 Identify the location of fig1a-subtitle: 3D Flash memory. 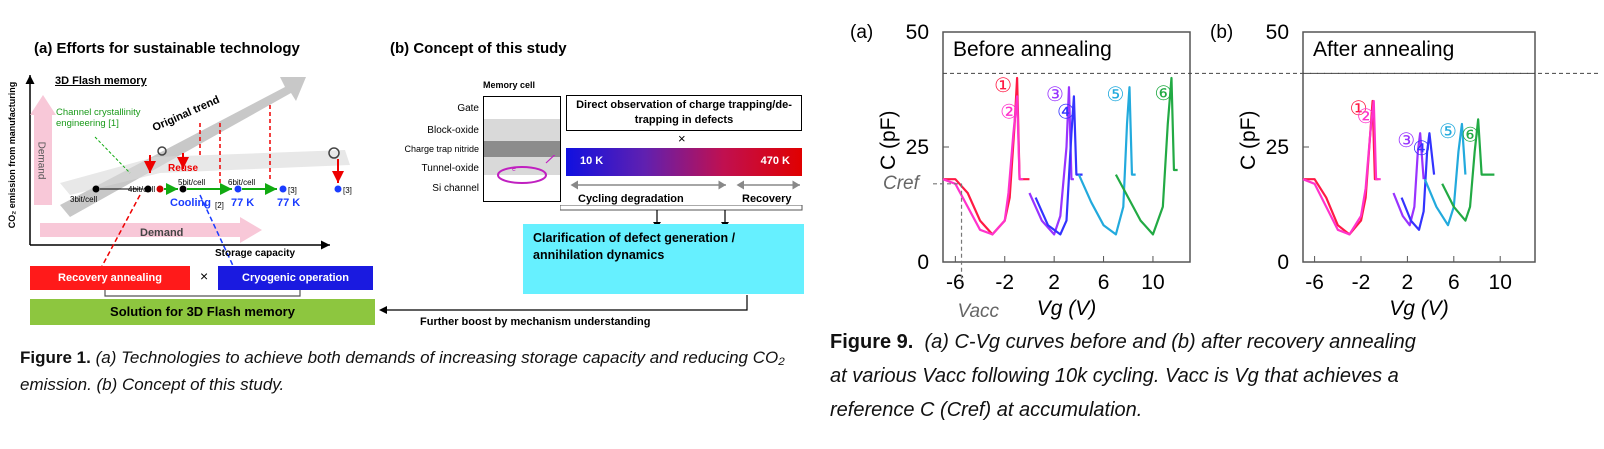
(101, 81).